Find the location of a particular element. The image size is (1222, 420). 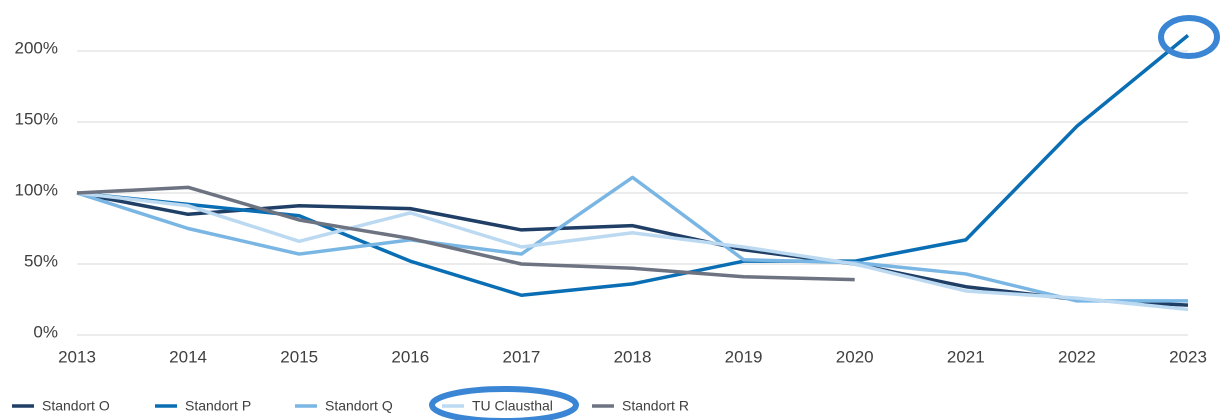

x-tick-label: 2013 is located at coordinates (77, 356).